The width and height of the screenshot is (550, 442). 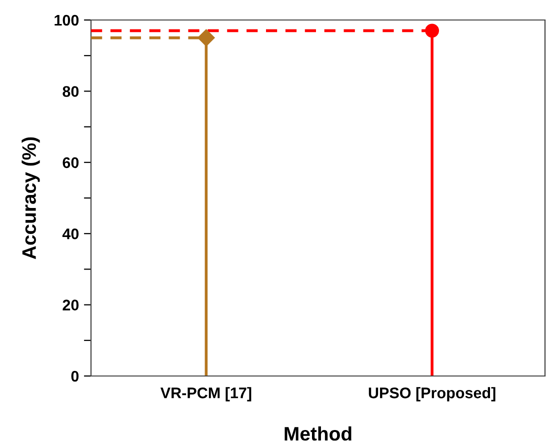 I want to click on x-tick-label: VR-PCM [17], so click(x=206, y=394).